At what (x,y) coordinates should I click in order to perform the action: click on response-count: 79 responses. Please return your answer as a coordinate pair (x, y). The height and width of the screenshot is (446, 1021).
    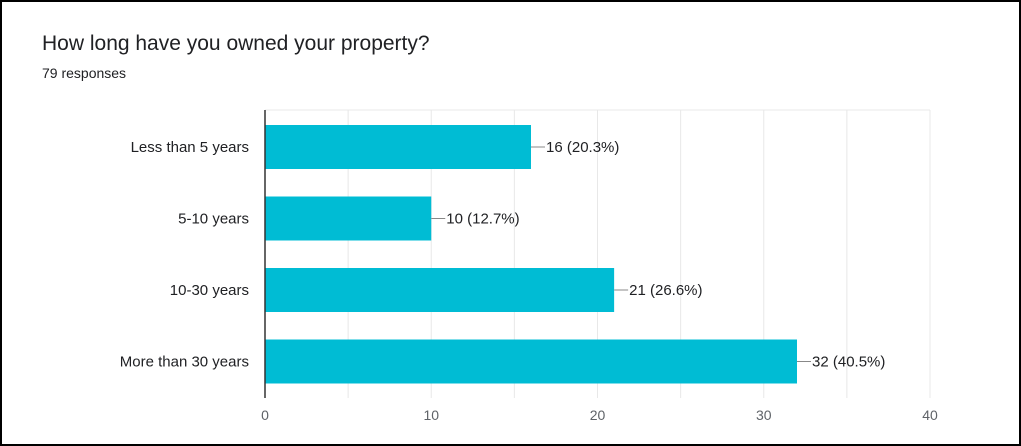
    Looking at the image, I should click on (84, 73).